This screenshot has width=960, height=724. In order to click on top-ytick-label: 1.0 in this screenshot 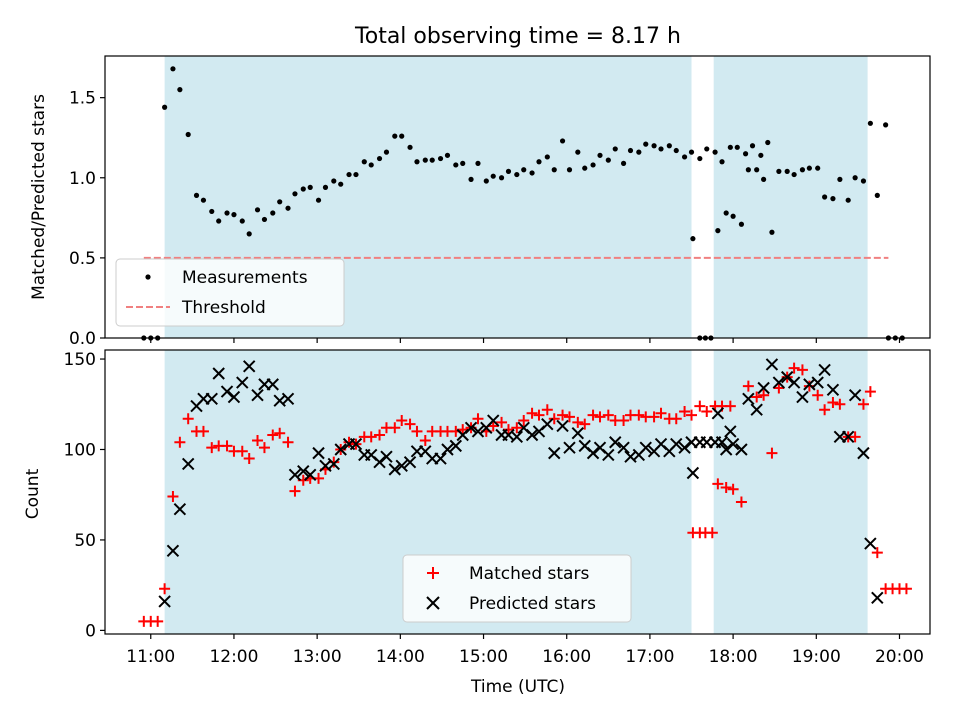, I will do `click(82, 179)`.